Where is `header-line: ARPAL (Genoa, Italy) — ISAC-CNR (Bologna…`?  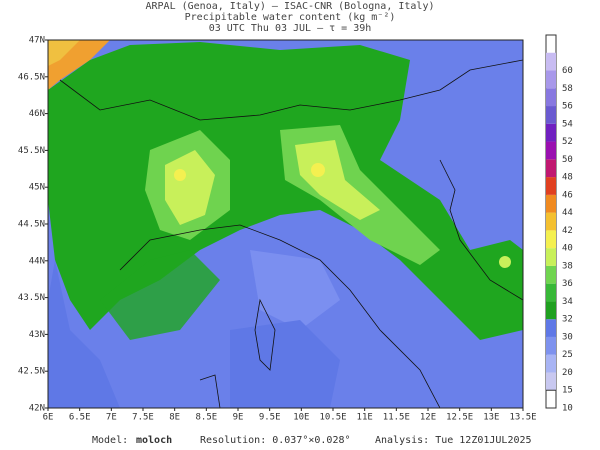 header-line: ARPAL (Genoa, Italy) — ISAC-CNR (Bologna… is located at coordinates (290, 6).